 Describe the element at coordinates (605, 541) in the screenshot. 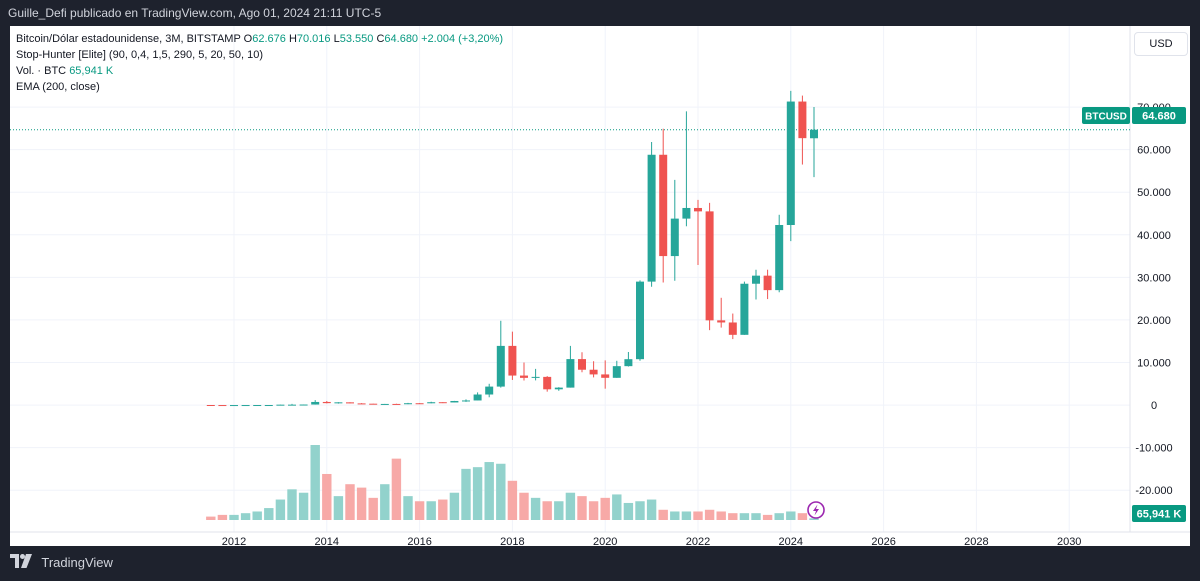

I see `time-tick-label: 2020` at that location.